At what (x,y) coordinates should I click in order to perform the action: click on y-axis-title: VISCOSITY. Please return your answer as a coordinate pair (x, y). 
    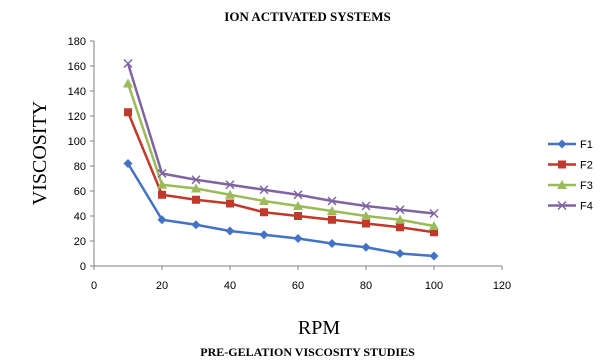
    Looking at the image, I should click on (40, 153).